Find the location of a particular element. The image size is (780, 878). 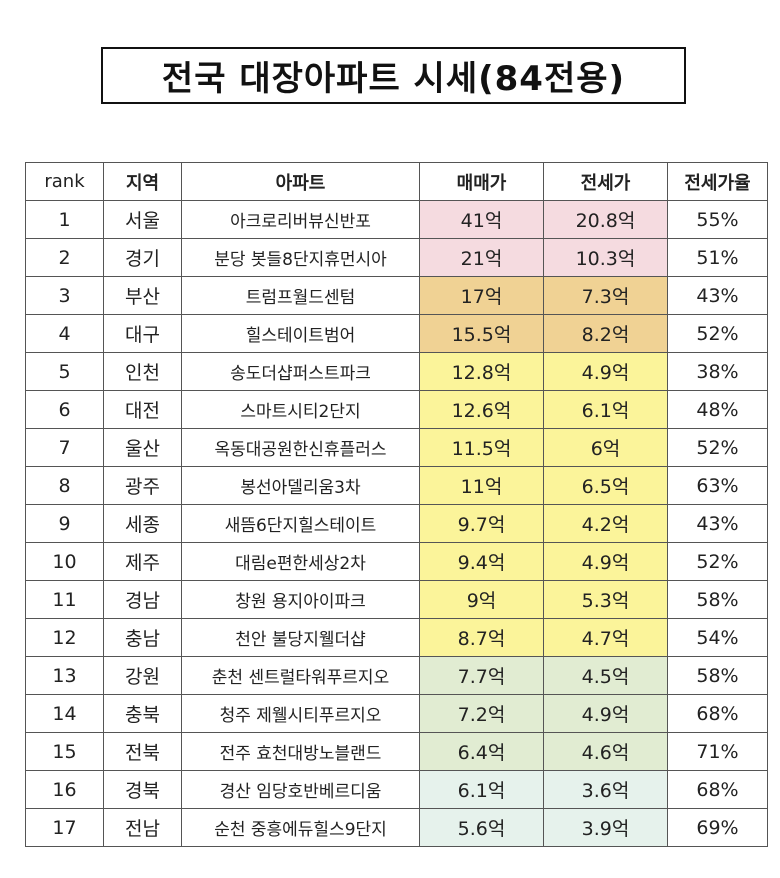

apartment-cell: 전주 효천대방노블랜드 is located at coordinates (300, 751).